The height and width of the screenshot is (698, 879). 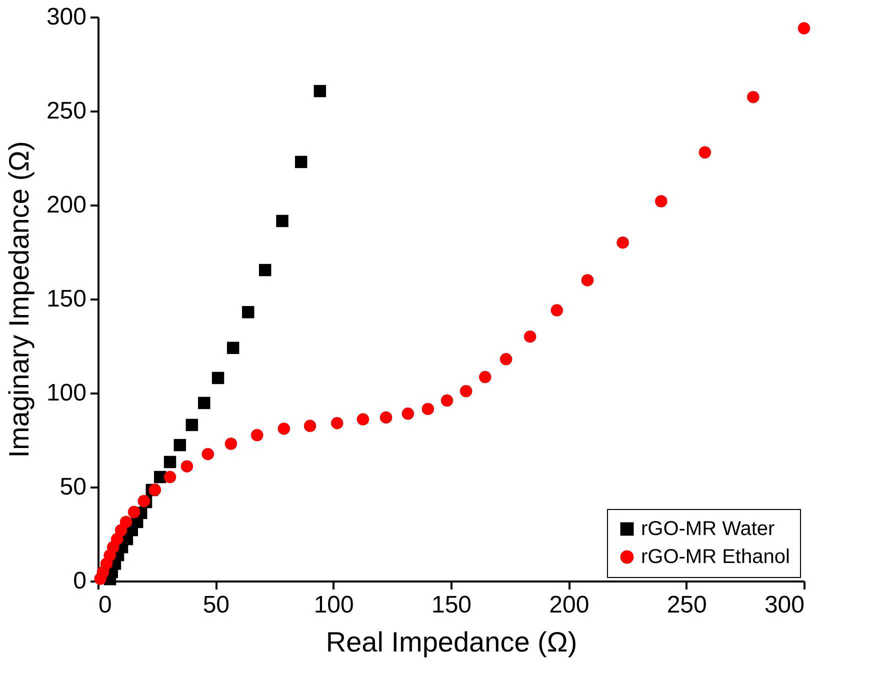 I want to click on x-tick-label: 250, so click(x=686, y=605).